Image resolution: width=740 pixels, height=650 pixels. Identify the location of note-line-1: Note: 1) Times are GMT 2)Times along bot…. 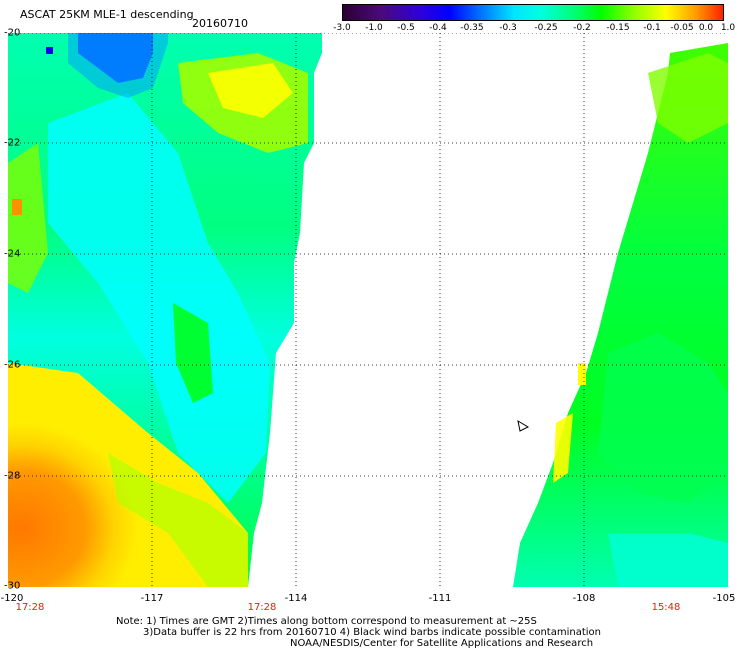
(326, 621).